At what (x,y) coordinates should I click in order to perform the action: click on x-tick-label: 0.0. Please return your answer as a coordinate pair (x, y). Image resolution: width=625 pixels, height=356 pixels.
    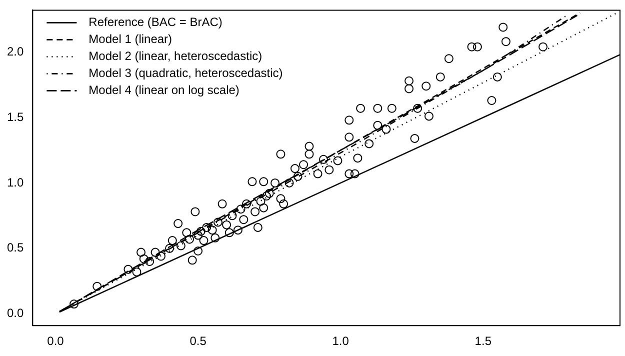
    Looking at the image, I should click on (55, 341).